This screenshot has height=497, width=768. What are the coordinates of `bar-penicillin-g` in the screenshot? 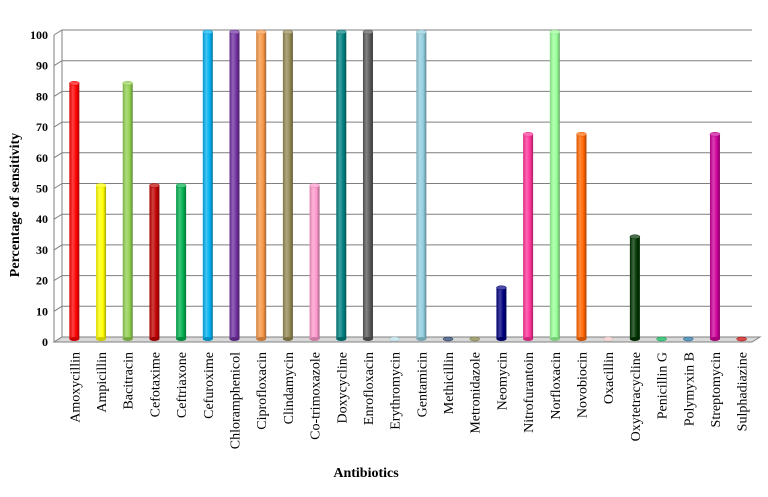 It's located at (661, 339).